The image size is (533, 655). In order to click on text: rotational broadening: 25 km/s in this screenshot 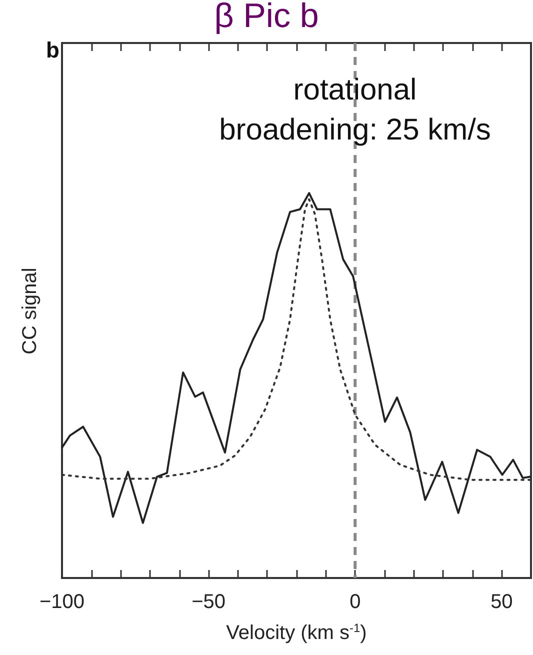, I will do `click(355, 110)`.